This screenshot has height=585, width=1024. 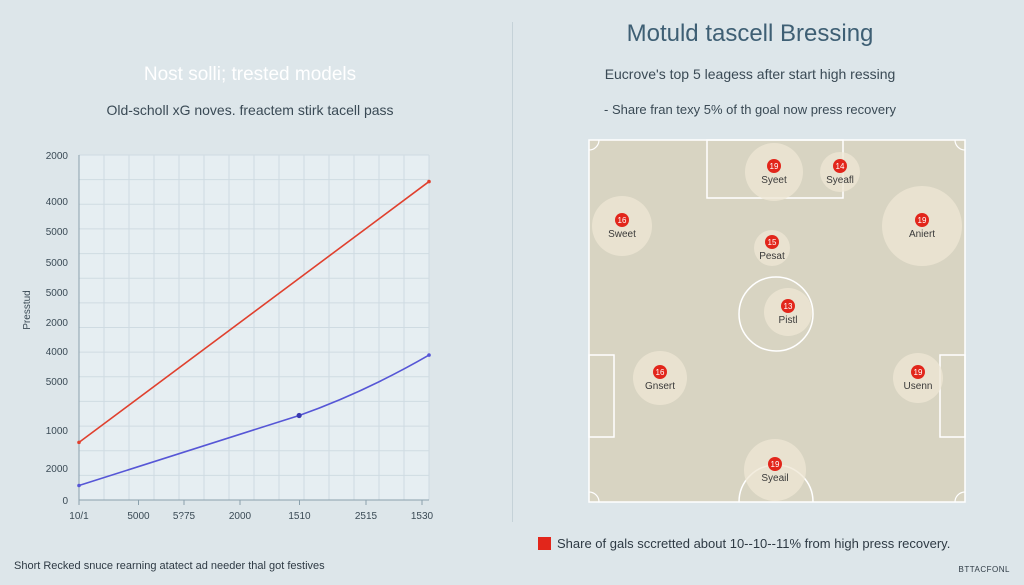 I want to click on marker-label: Usenn, so click(x=918, y=386).